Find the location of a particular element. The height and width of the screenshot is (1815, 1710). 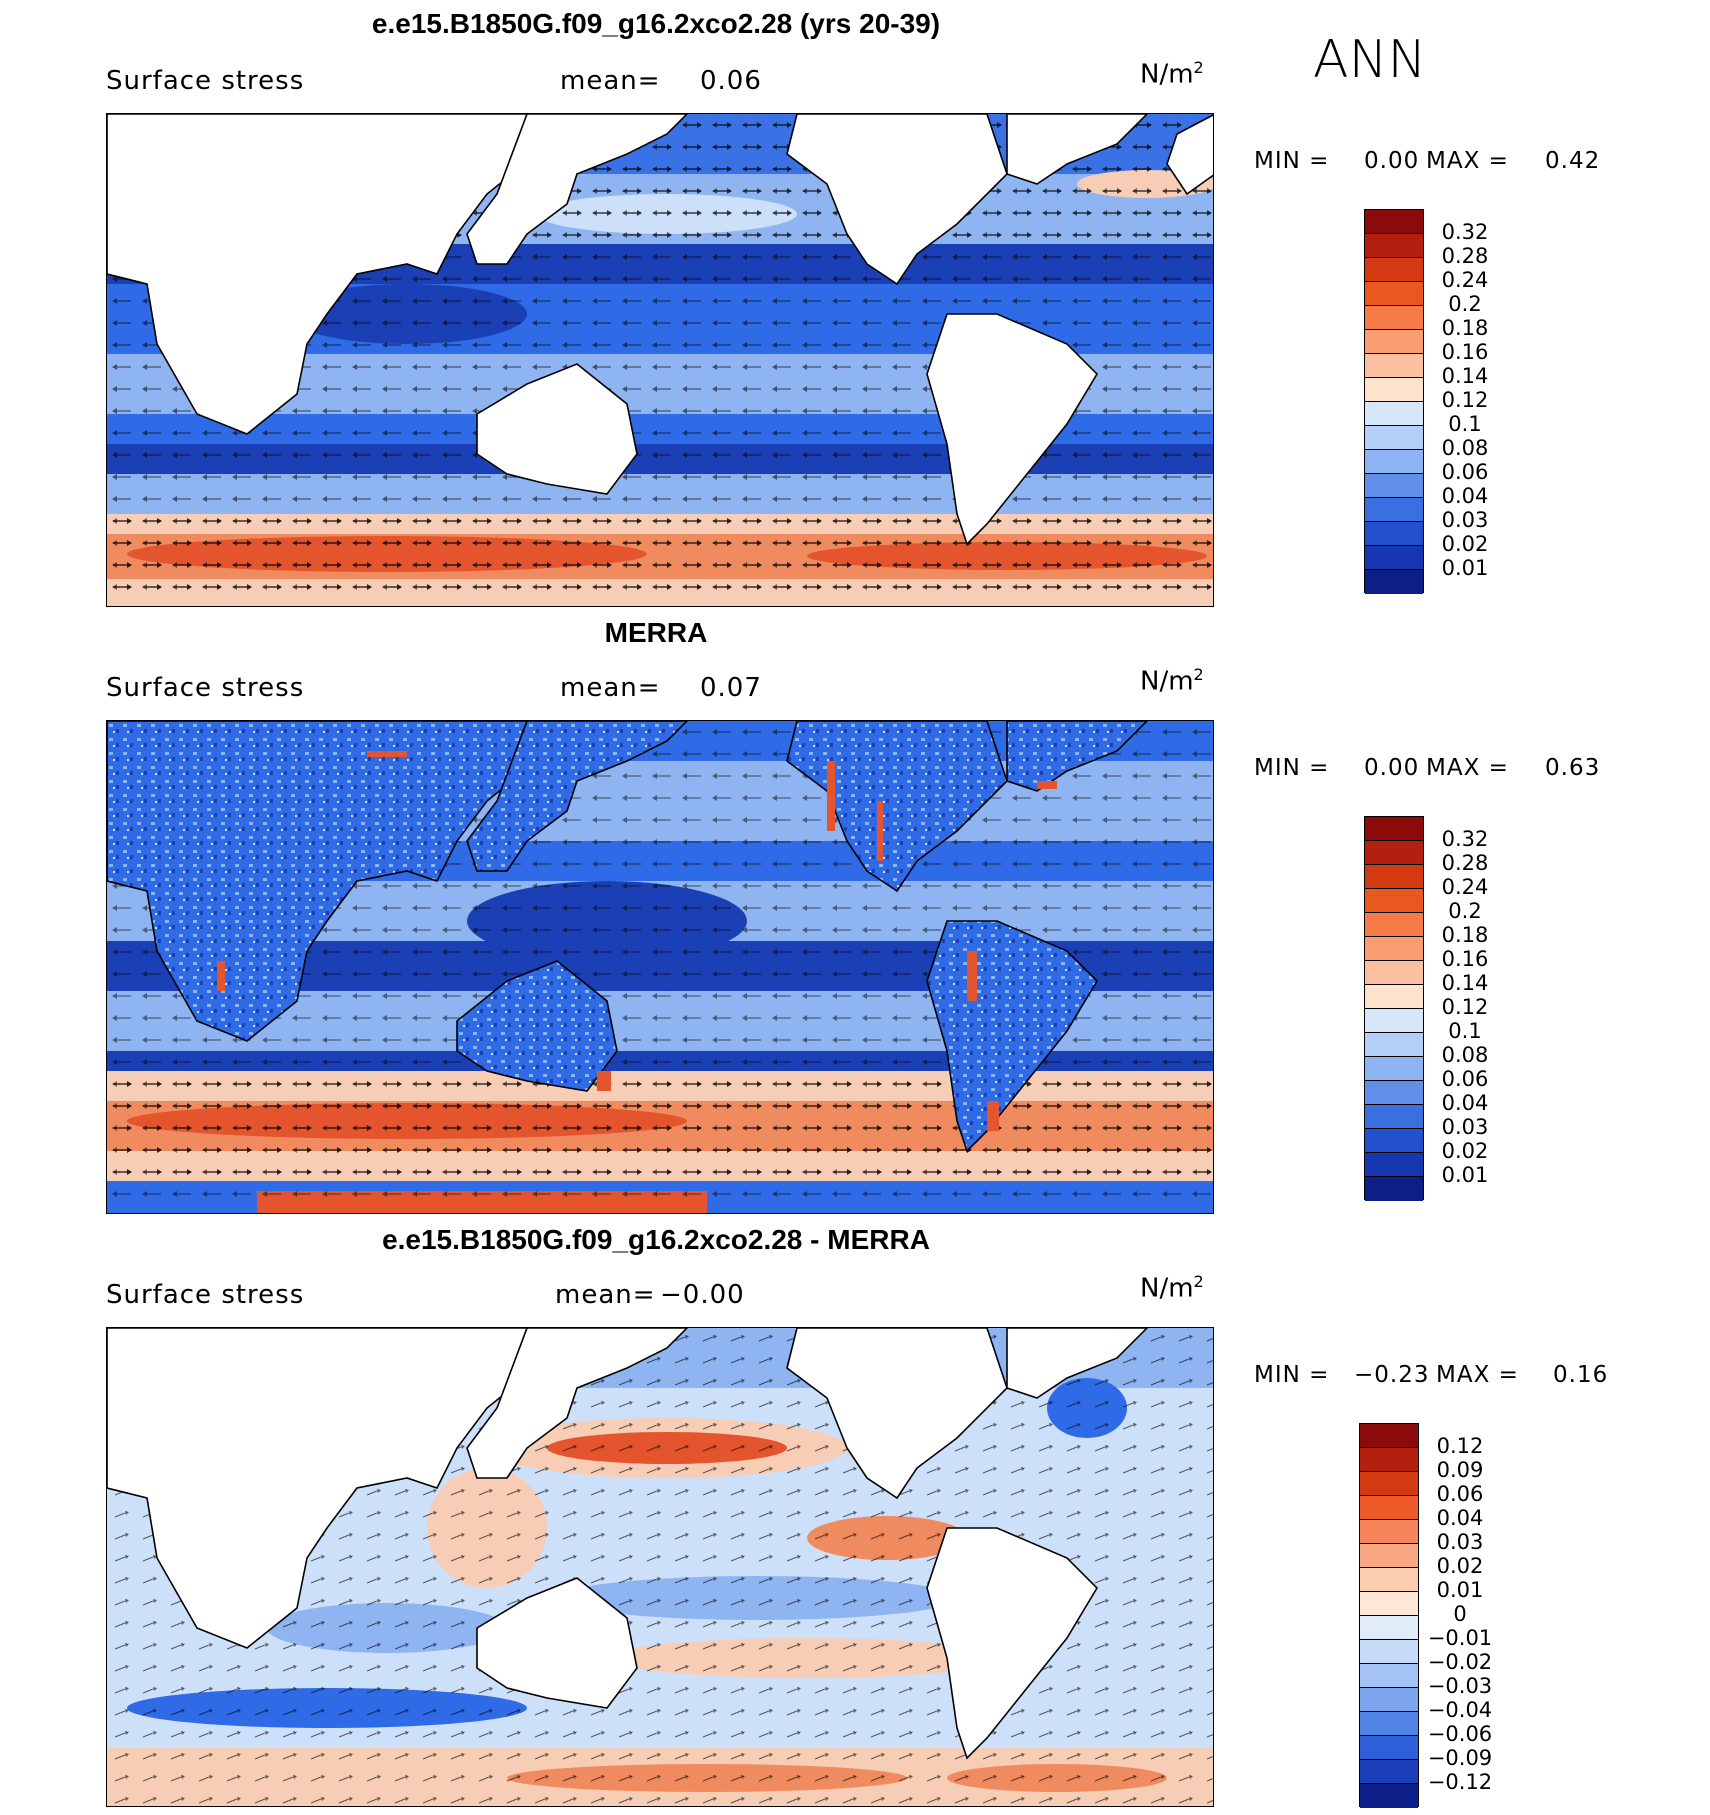

panel-3-variable-label: Surface stress is located at coordinates (205, 1295).